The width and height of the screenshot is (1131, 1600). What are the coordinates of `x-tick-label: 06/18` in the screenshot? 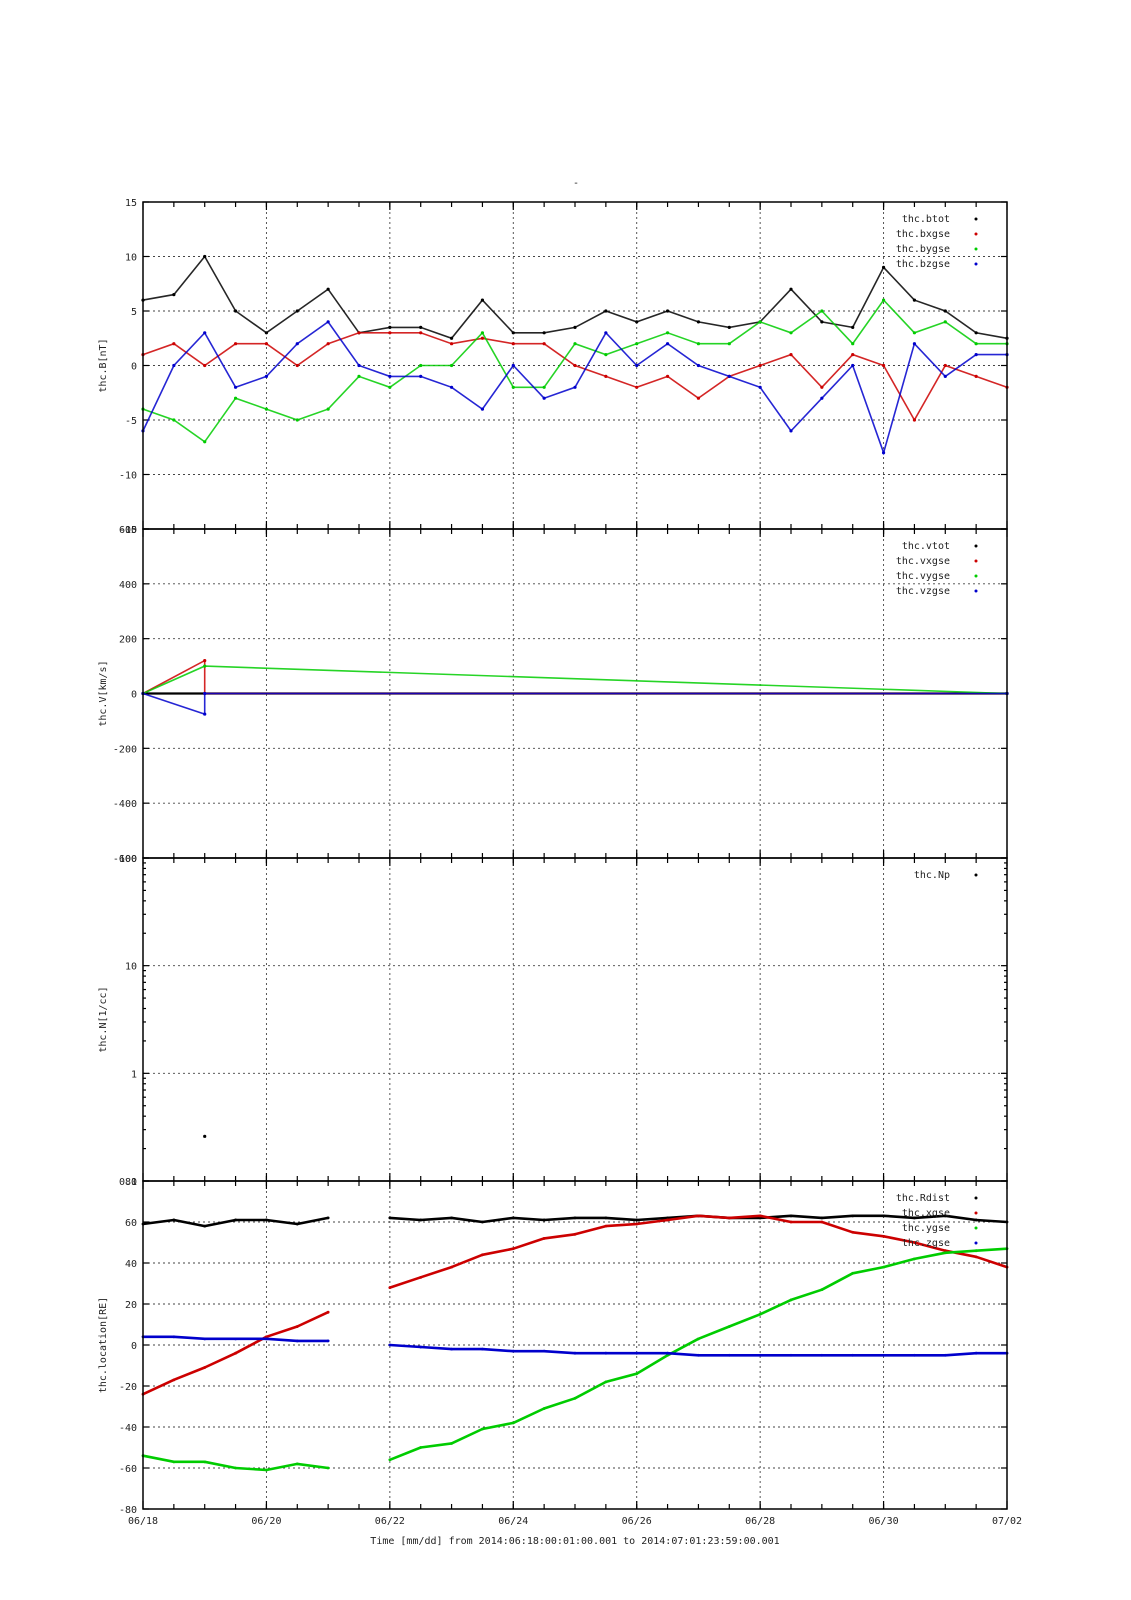 It's located at (143, 1521).